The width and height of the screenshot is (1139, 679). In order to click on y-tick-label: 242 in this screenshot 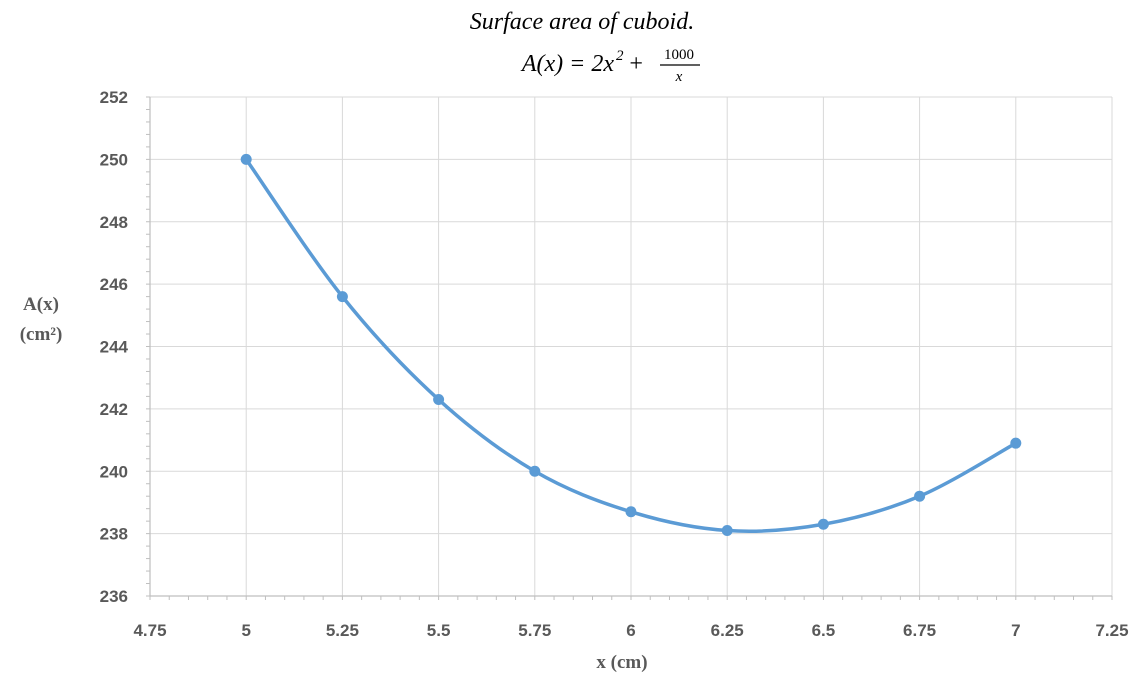, I will do `click(114, 409)`.